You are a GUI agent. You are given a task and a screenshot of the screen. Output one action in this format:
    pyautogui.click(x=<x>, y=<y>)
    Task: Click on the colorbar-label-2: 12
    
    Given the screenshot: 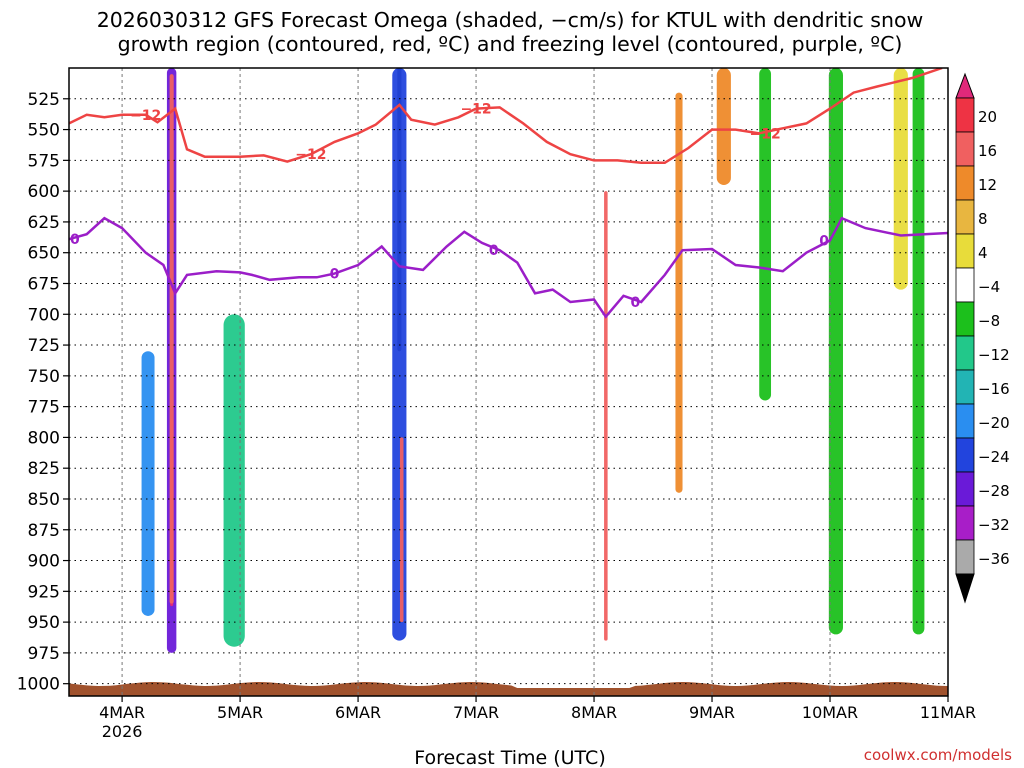 What is the action you would take?
    pyautogui.click(x=987, y=185)
    